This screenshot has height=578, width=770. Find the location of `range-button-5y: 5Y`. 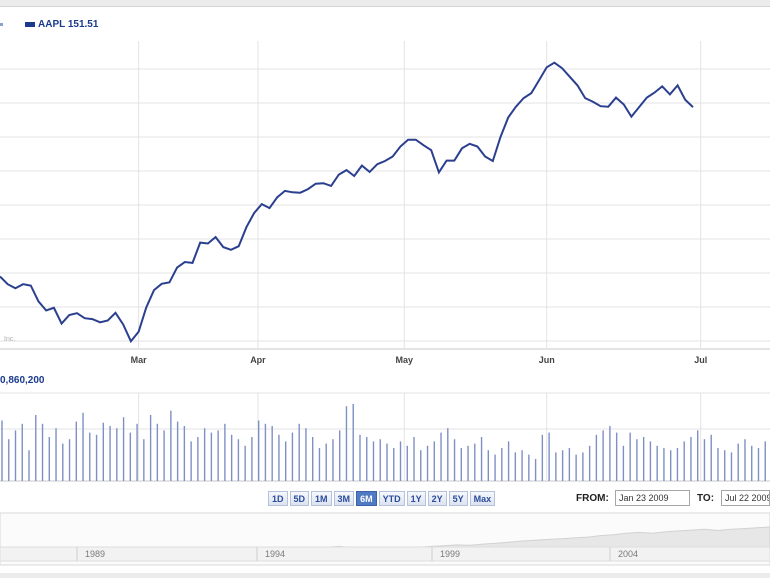

range-button-5y: 5Y is located at coordinates (458, 498).